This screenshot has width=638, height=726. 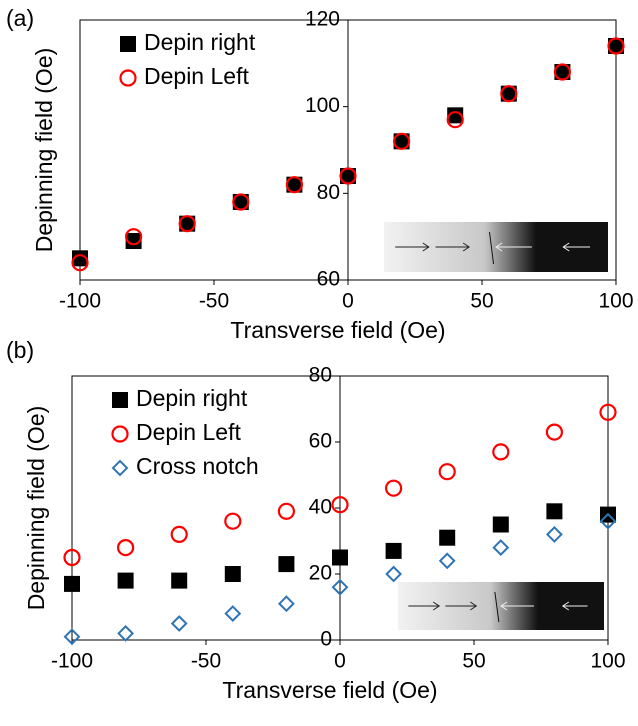 What do you see at coordinates (20, 18) in the screenshot?
I see `panel-label: (a)` at bounding box center [20, 18].